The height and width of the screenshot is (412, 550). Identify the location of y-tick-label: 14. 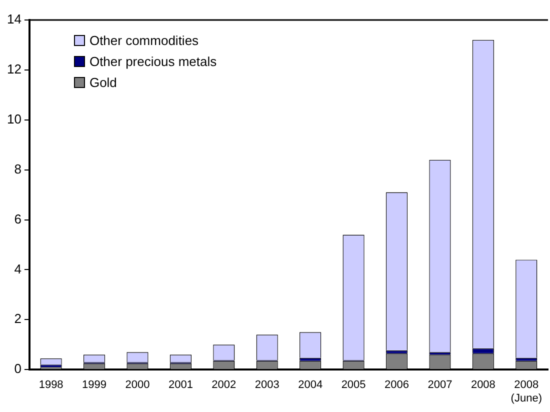
(14, 19).